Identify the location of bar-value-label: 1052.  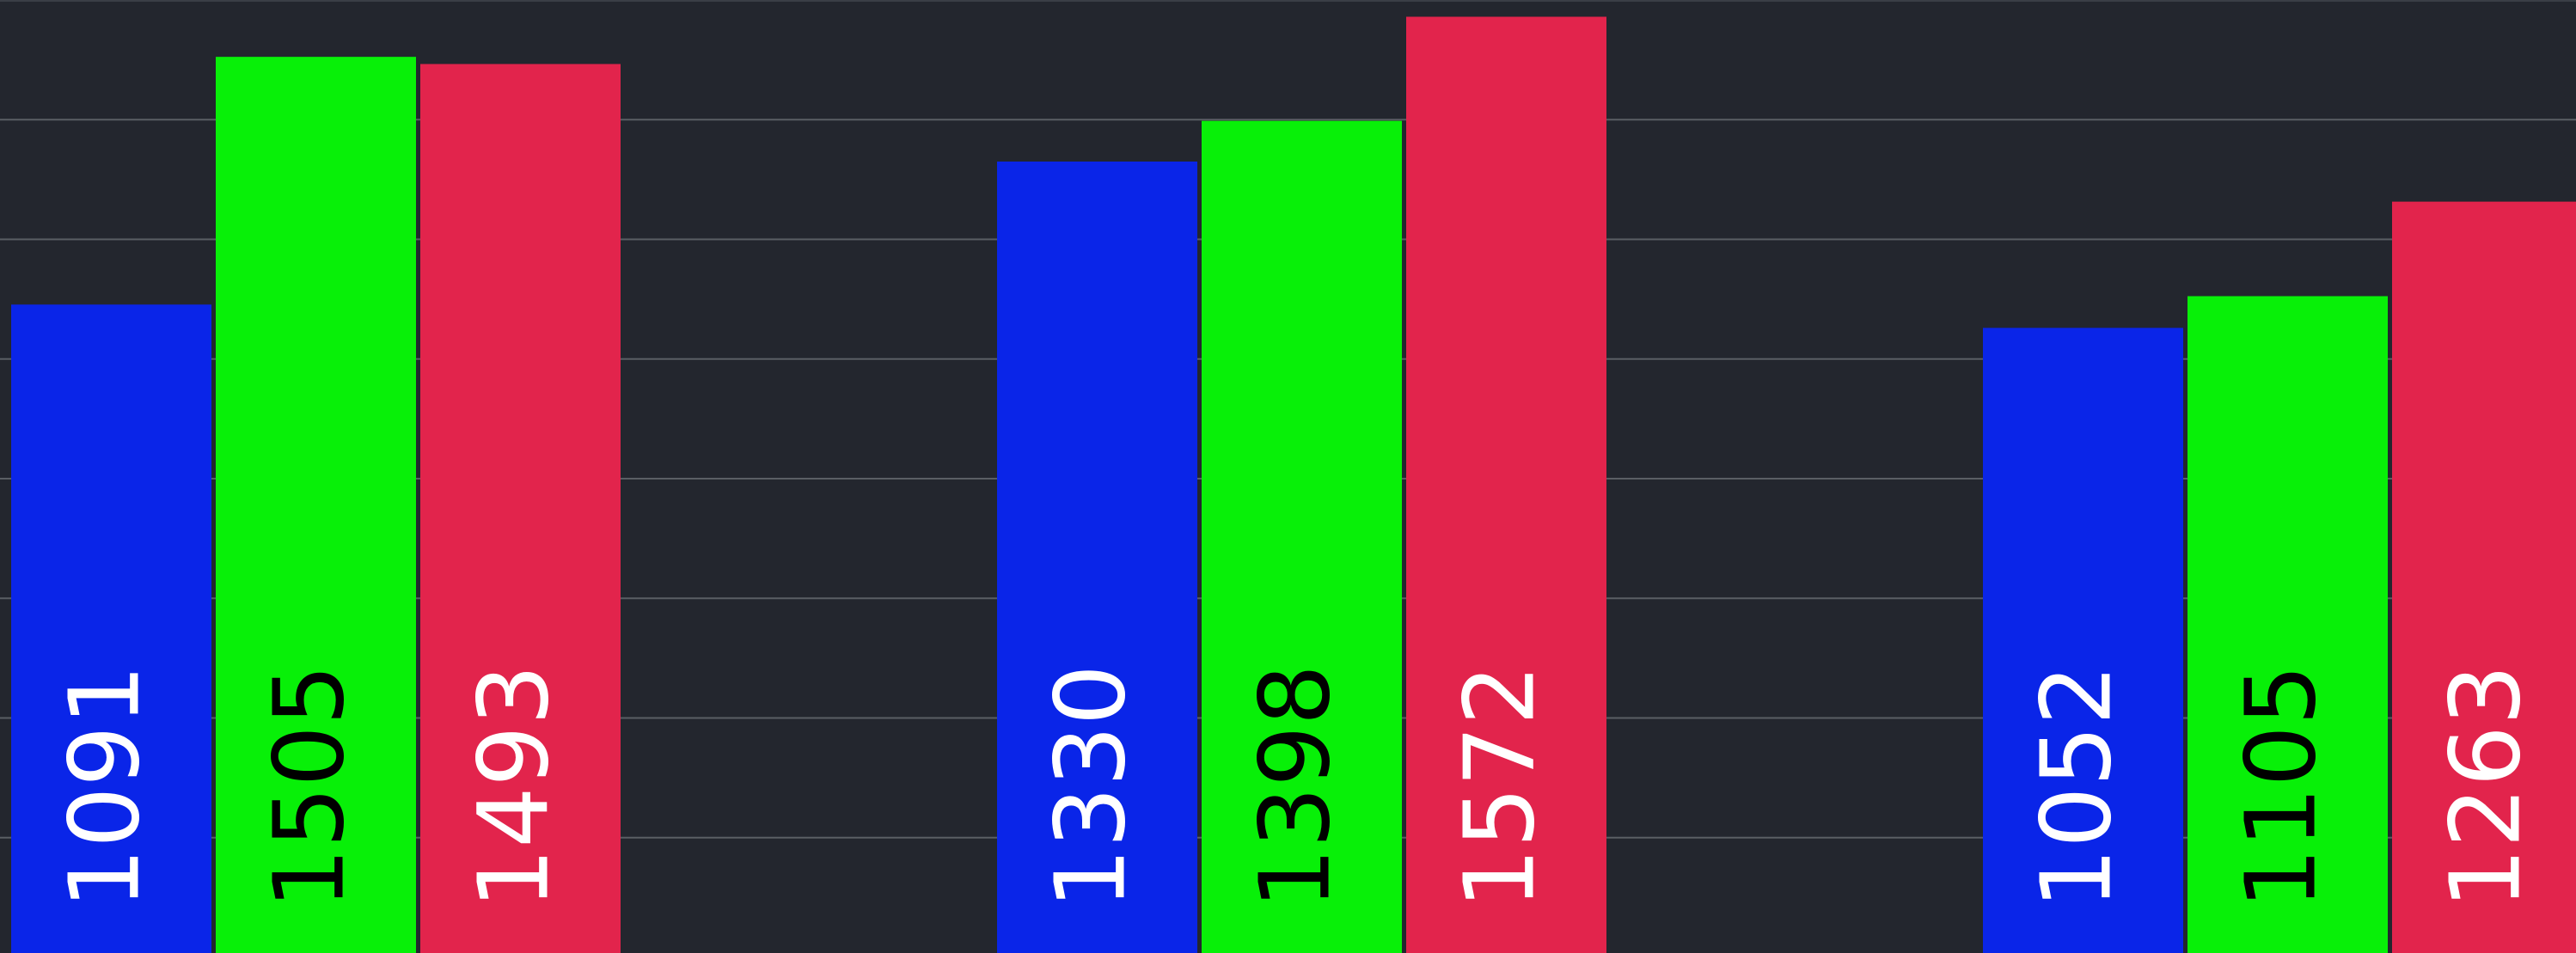
(2076, 787).